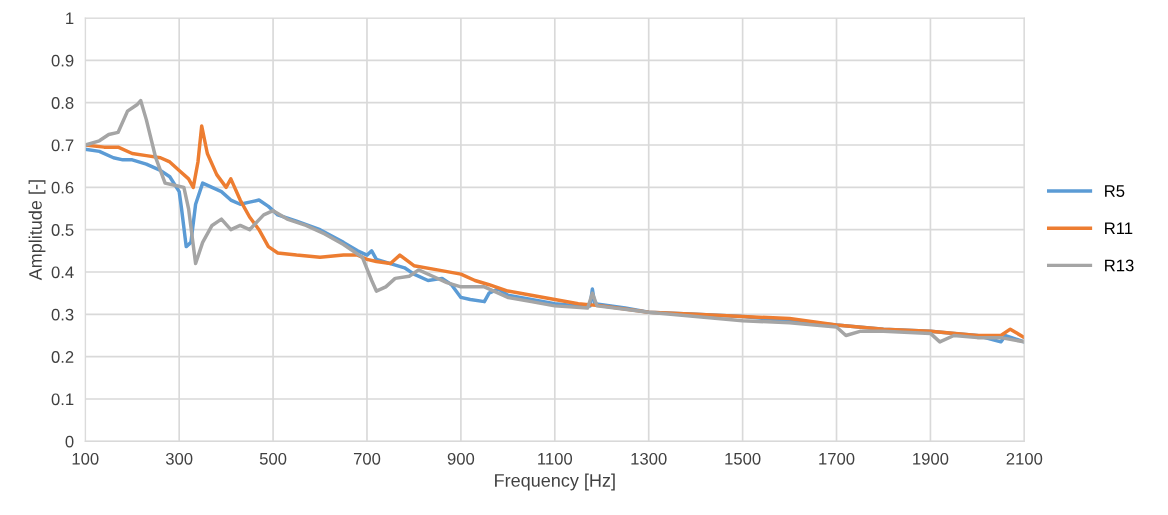 This screenshot has width=1168, height=515. Describe the element at coordinates (62, 399) in the screenshot. I see `y-tick-label: 0.1` at that location.